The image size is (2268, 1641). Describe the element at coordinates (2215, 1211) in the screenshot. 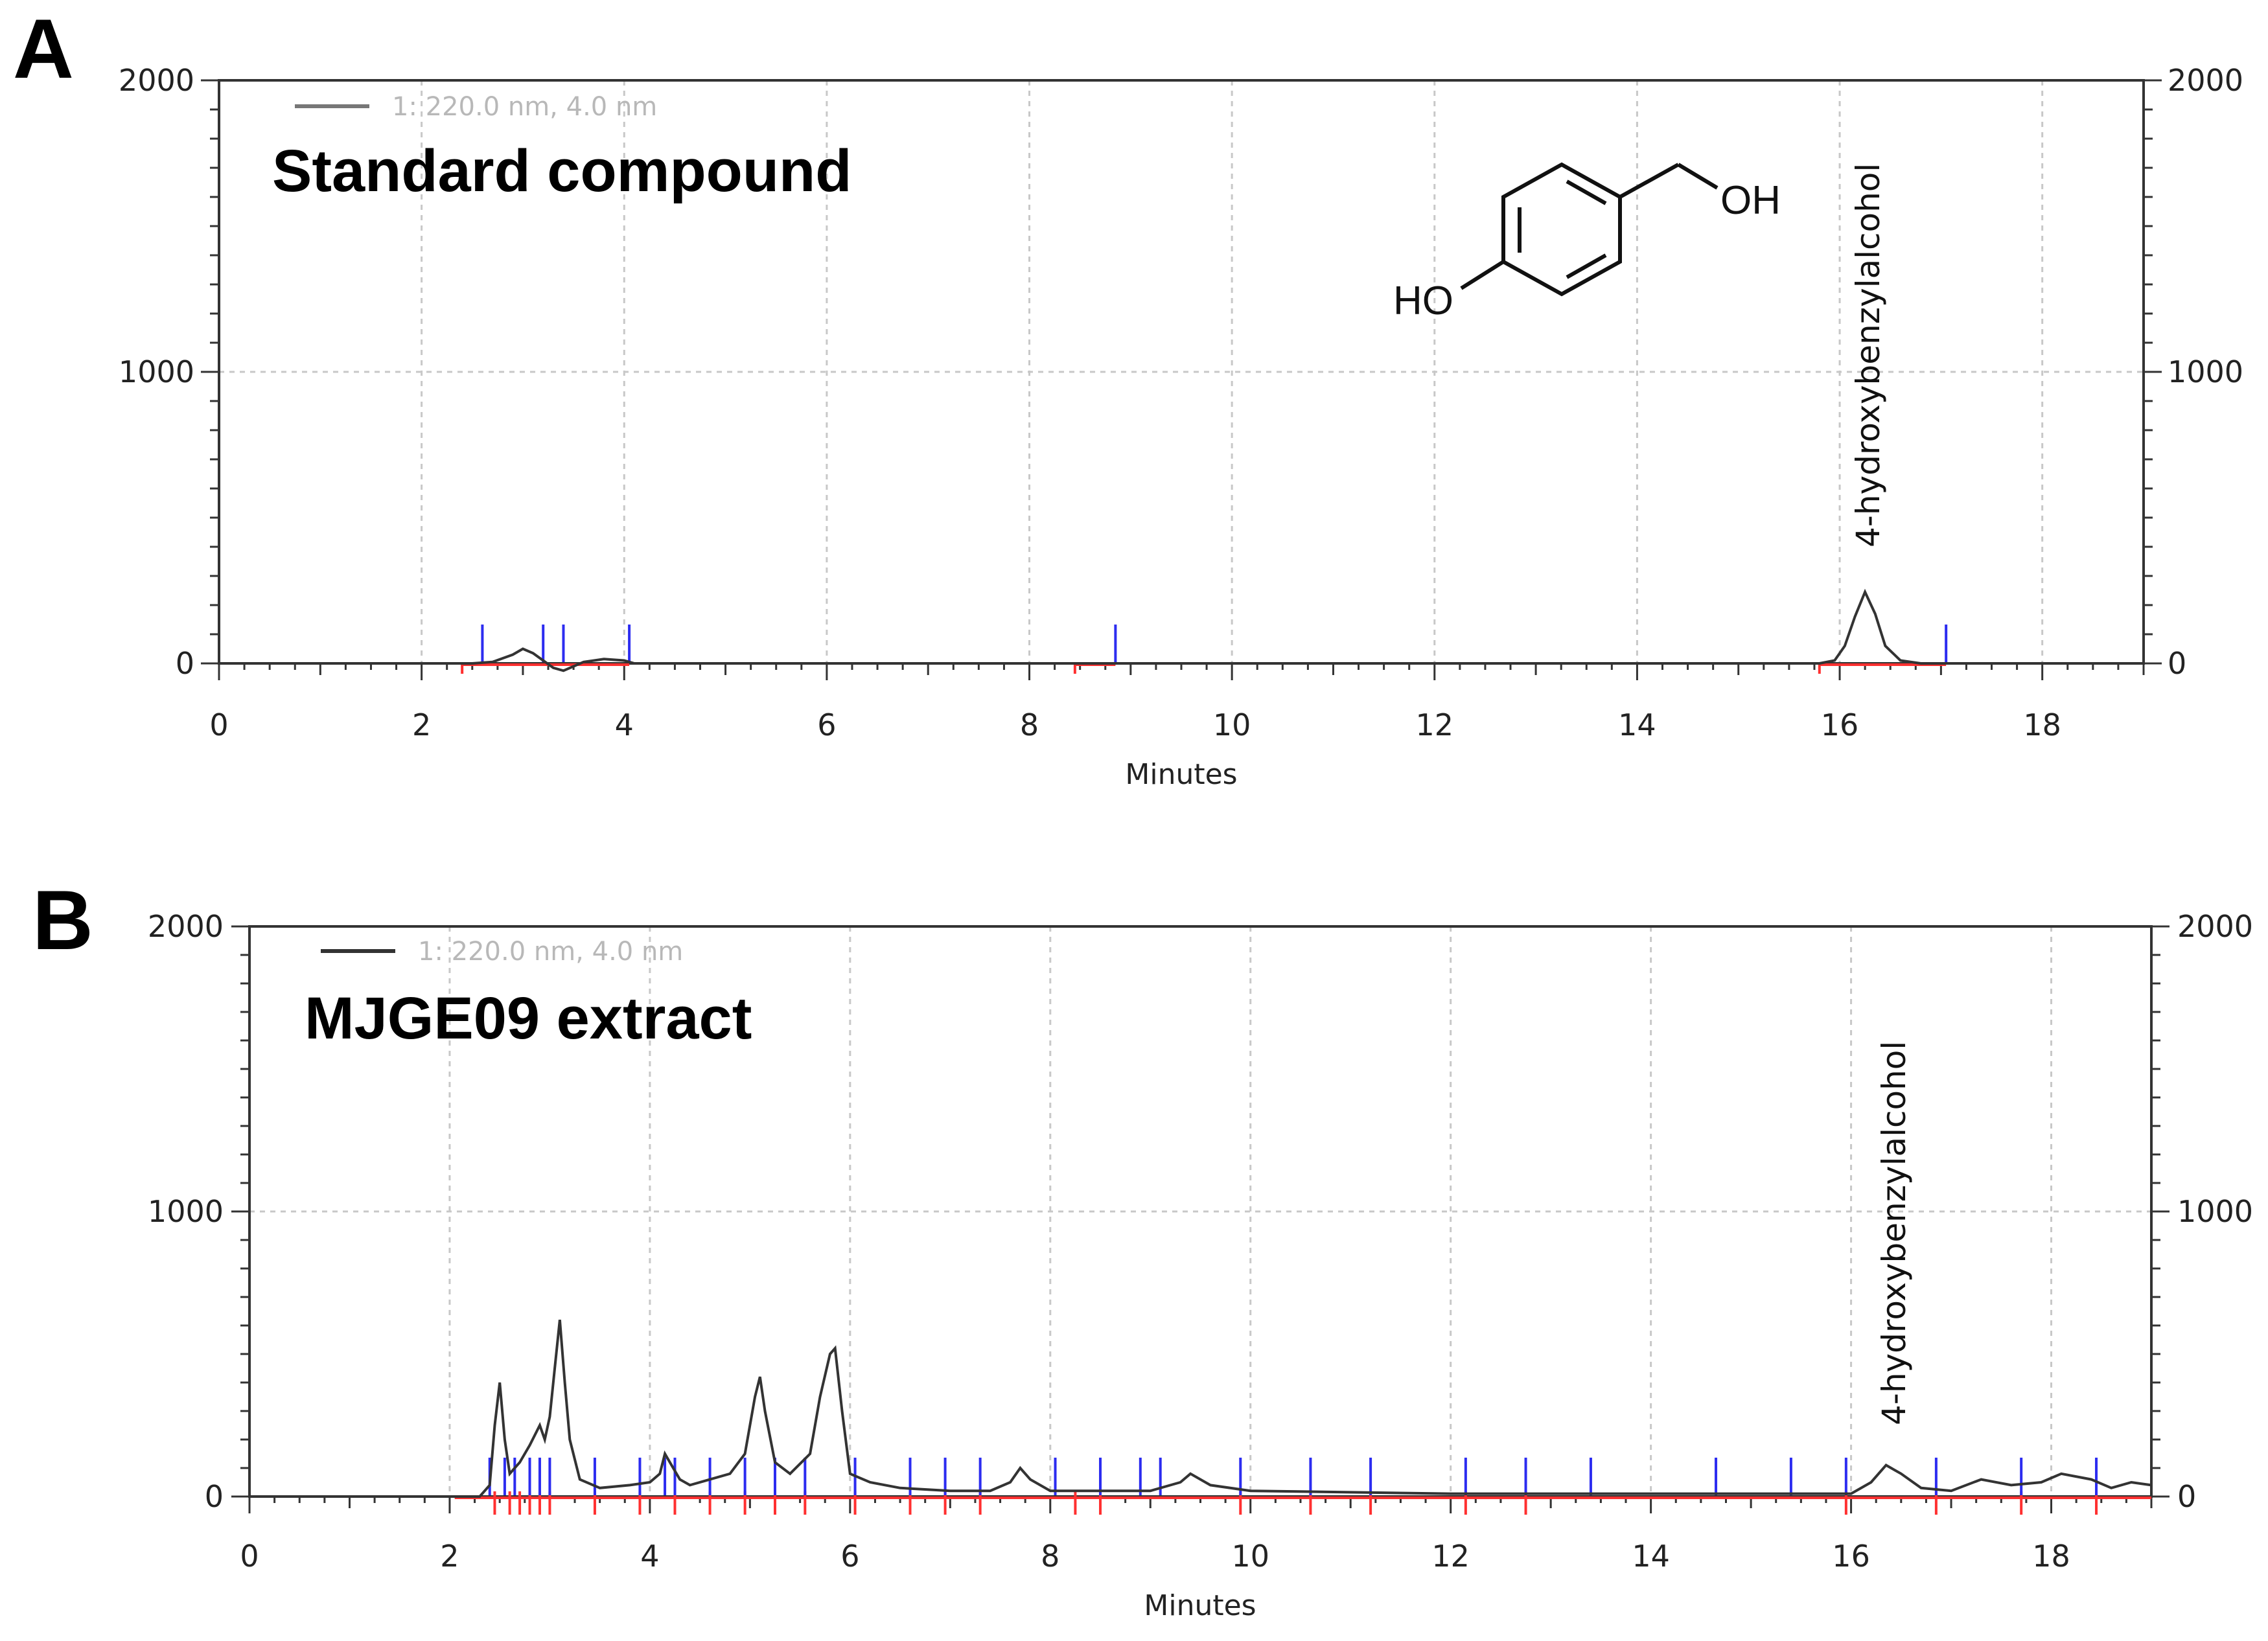

I see `panel-b-ytick-right-1000: 1000` at that location.